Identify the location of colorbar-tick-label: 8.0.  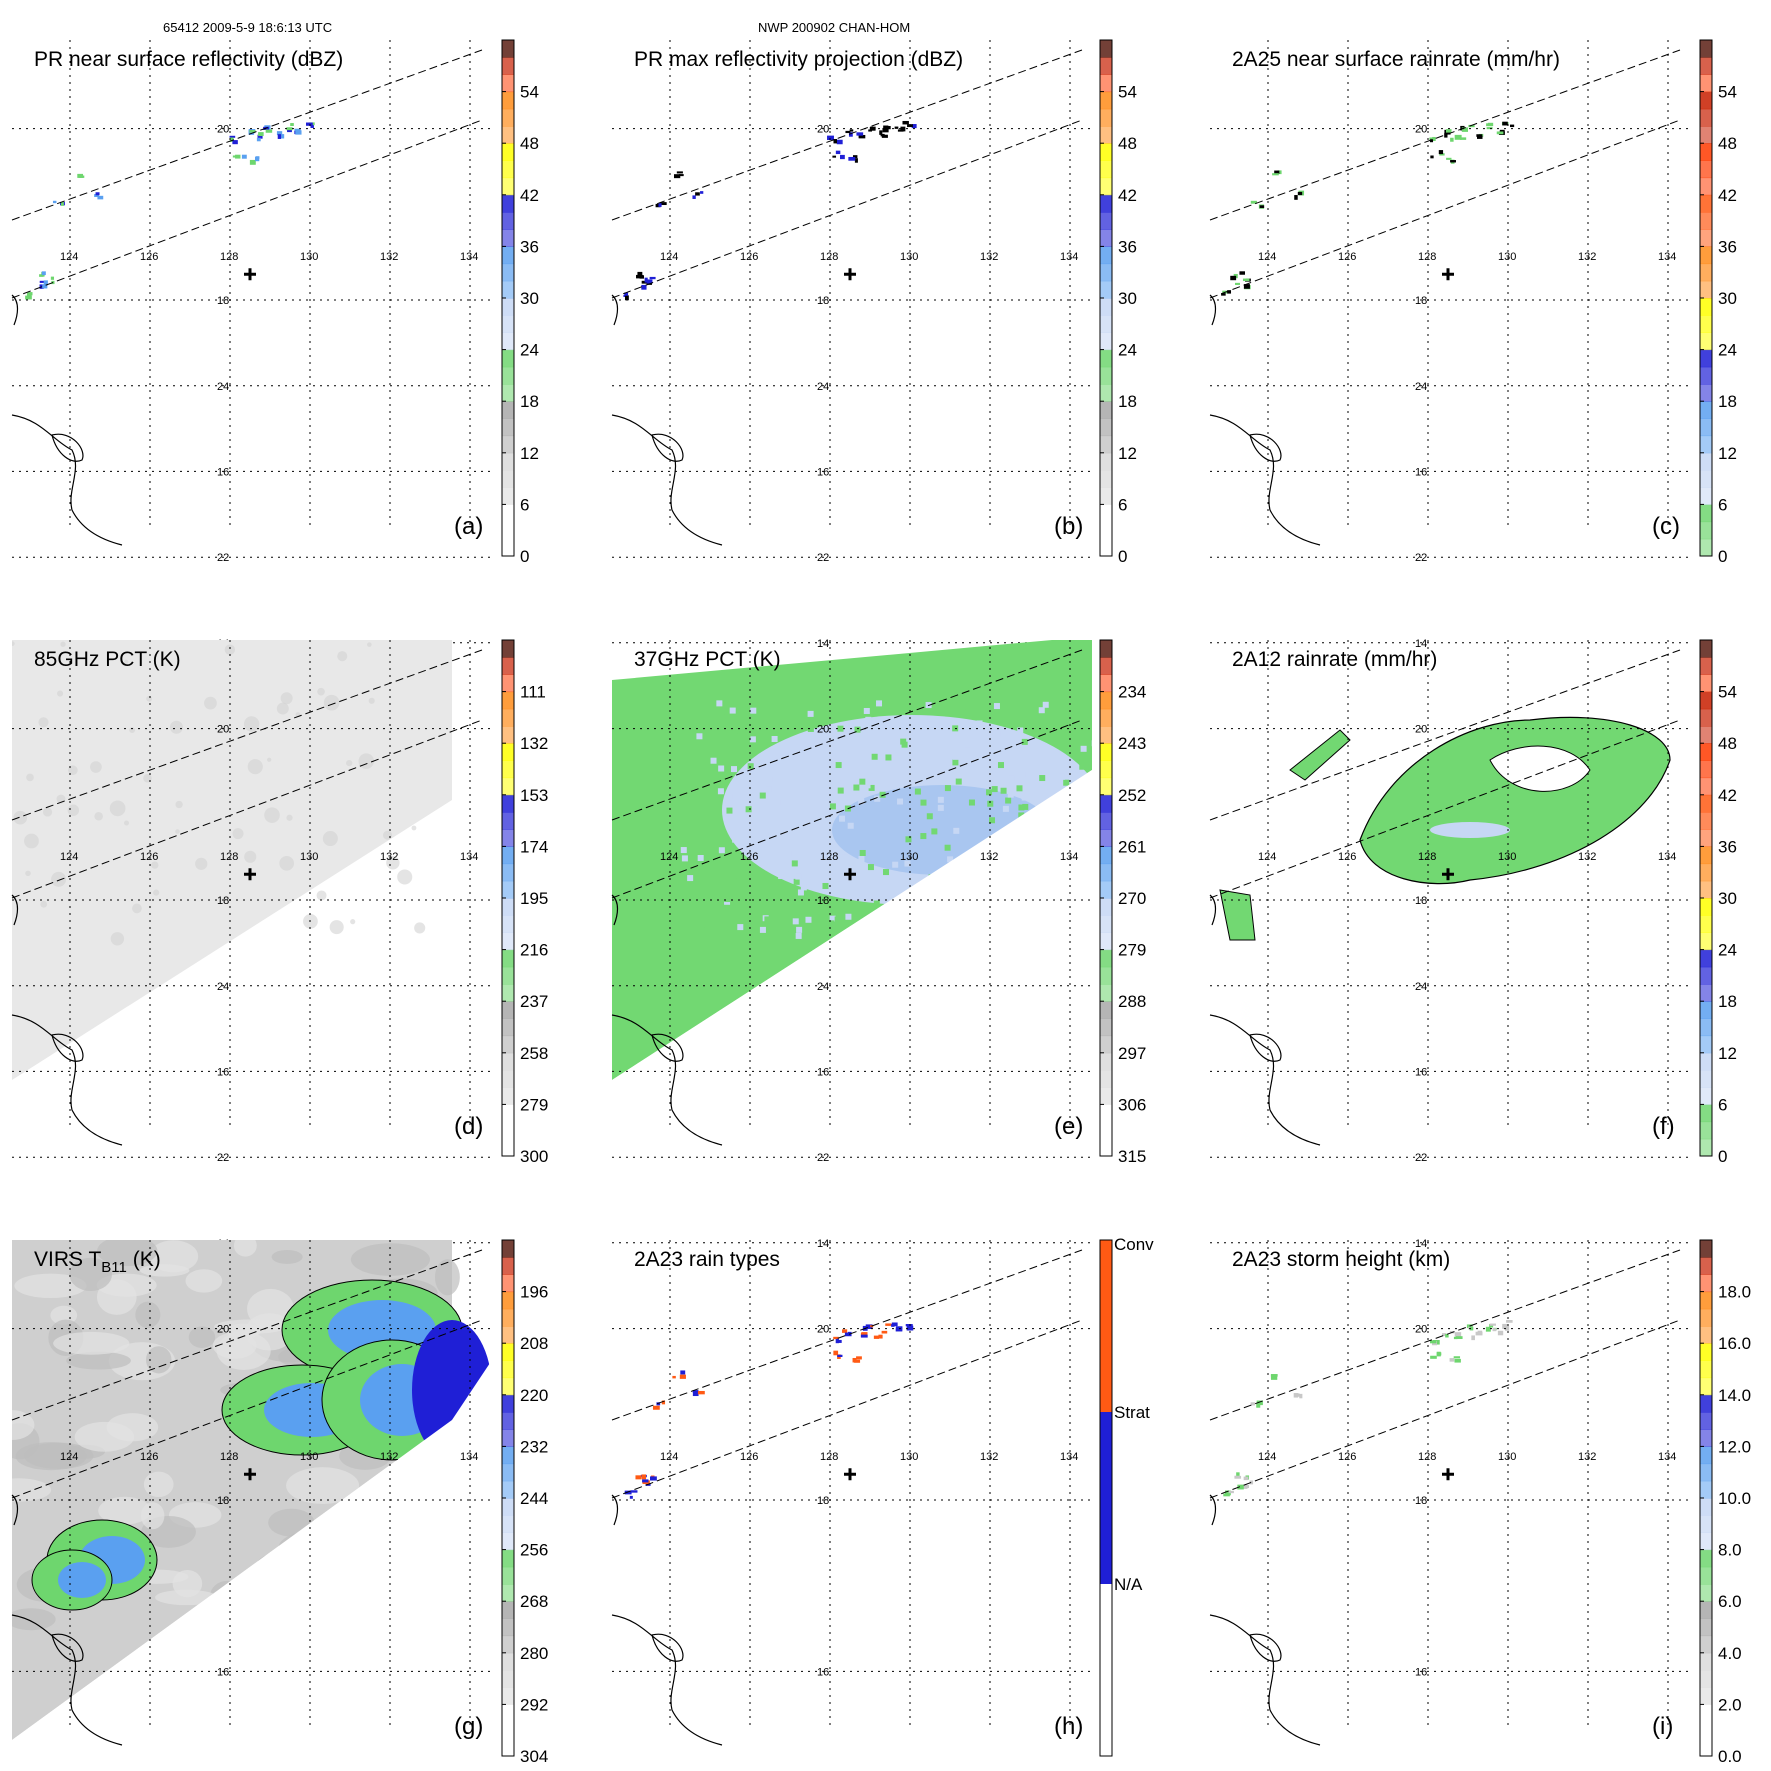
(1730, 1550).